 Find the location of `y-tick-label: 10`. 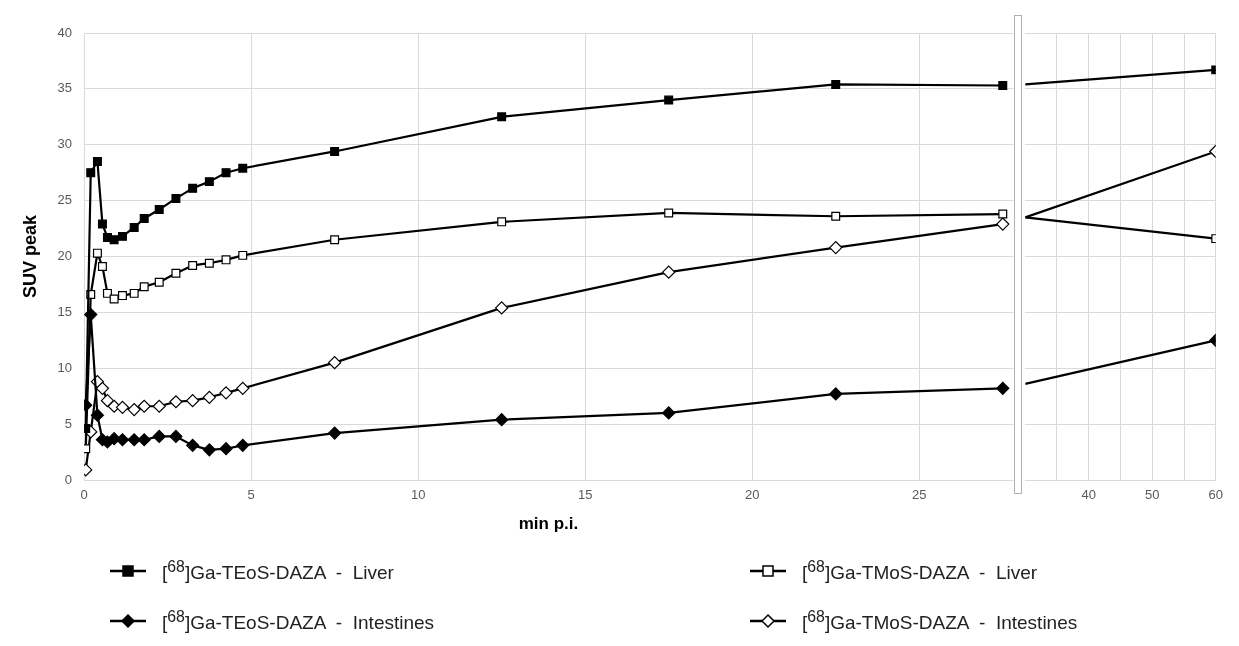

y-tick-label: 10 is located at coordinates (65, 367).